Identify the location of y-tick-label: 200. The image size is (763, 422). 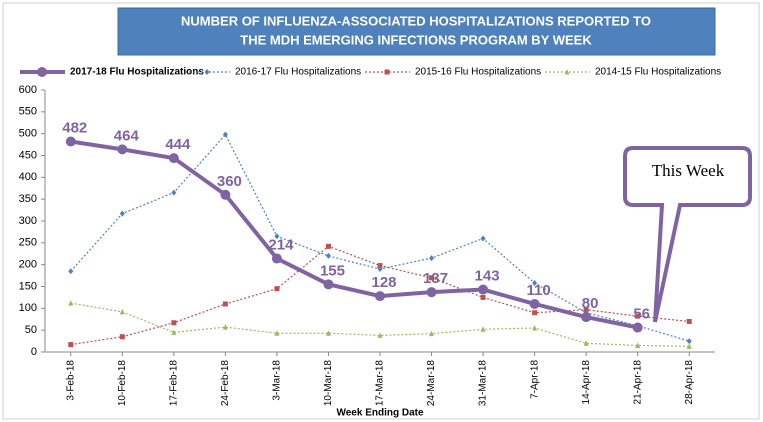
(28, 265).